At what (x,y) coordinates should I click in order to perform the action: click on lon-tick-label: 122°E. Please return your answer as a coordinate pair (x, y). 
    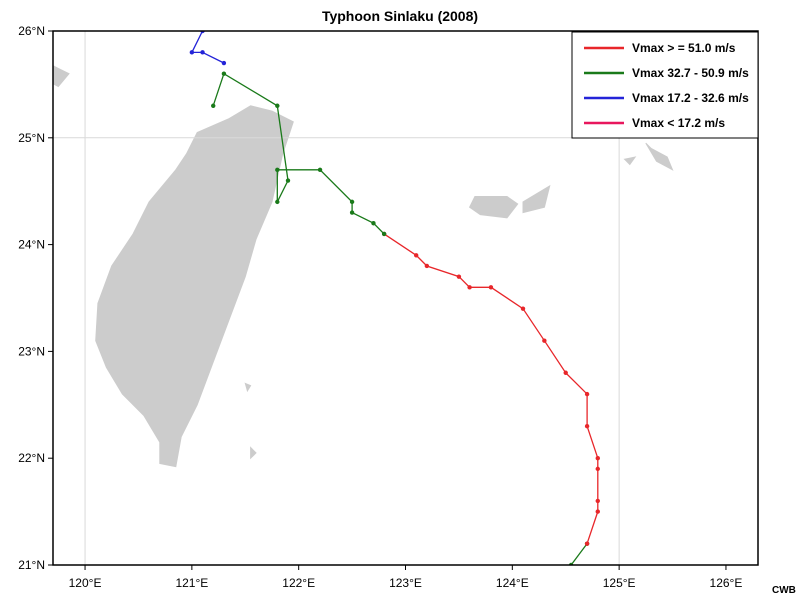
    Looking at the image, I should click on (298, 583).